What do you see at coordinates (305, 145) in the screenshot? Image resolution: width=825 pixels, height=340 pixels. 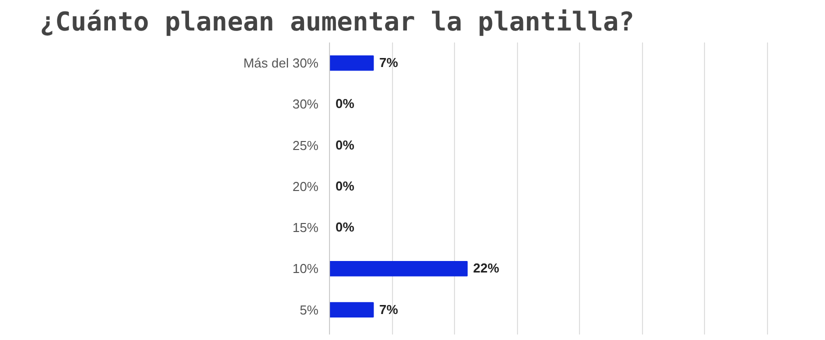 I see `y-tick-label: 25%` at bounding box center [305, 145].